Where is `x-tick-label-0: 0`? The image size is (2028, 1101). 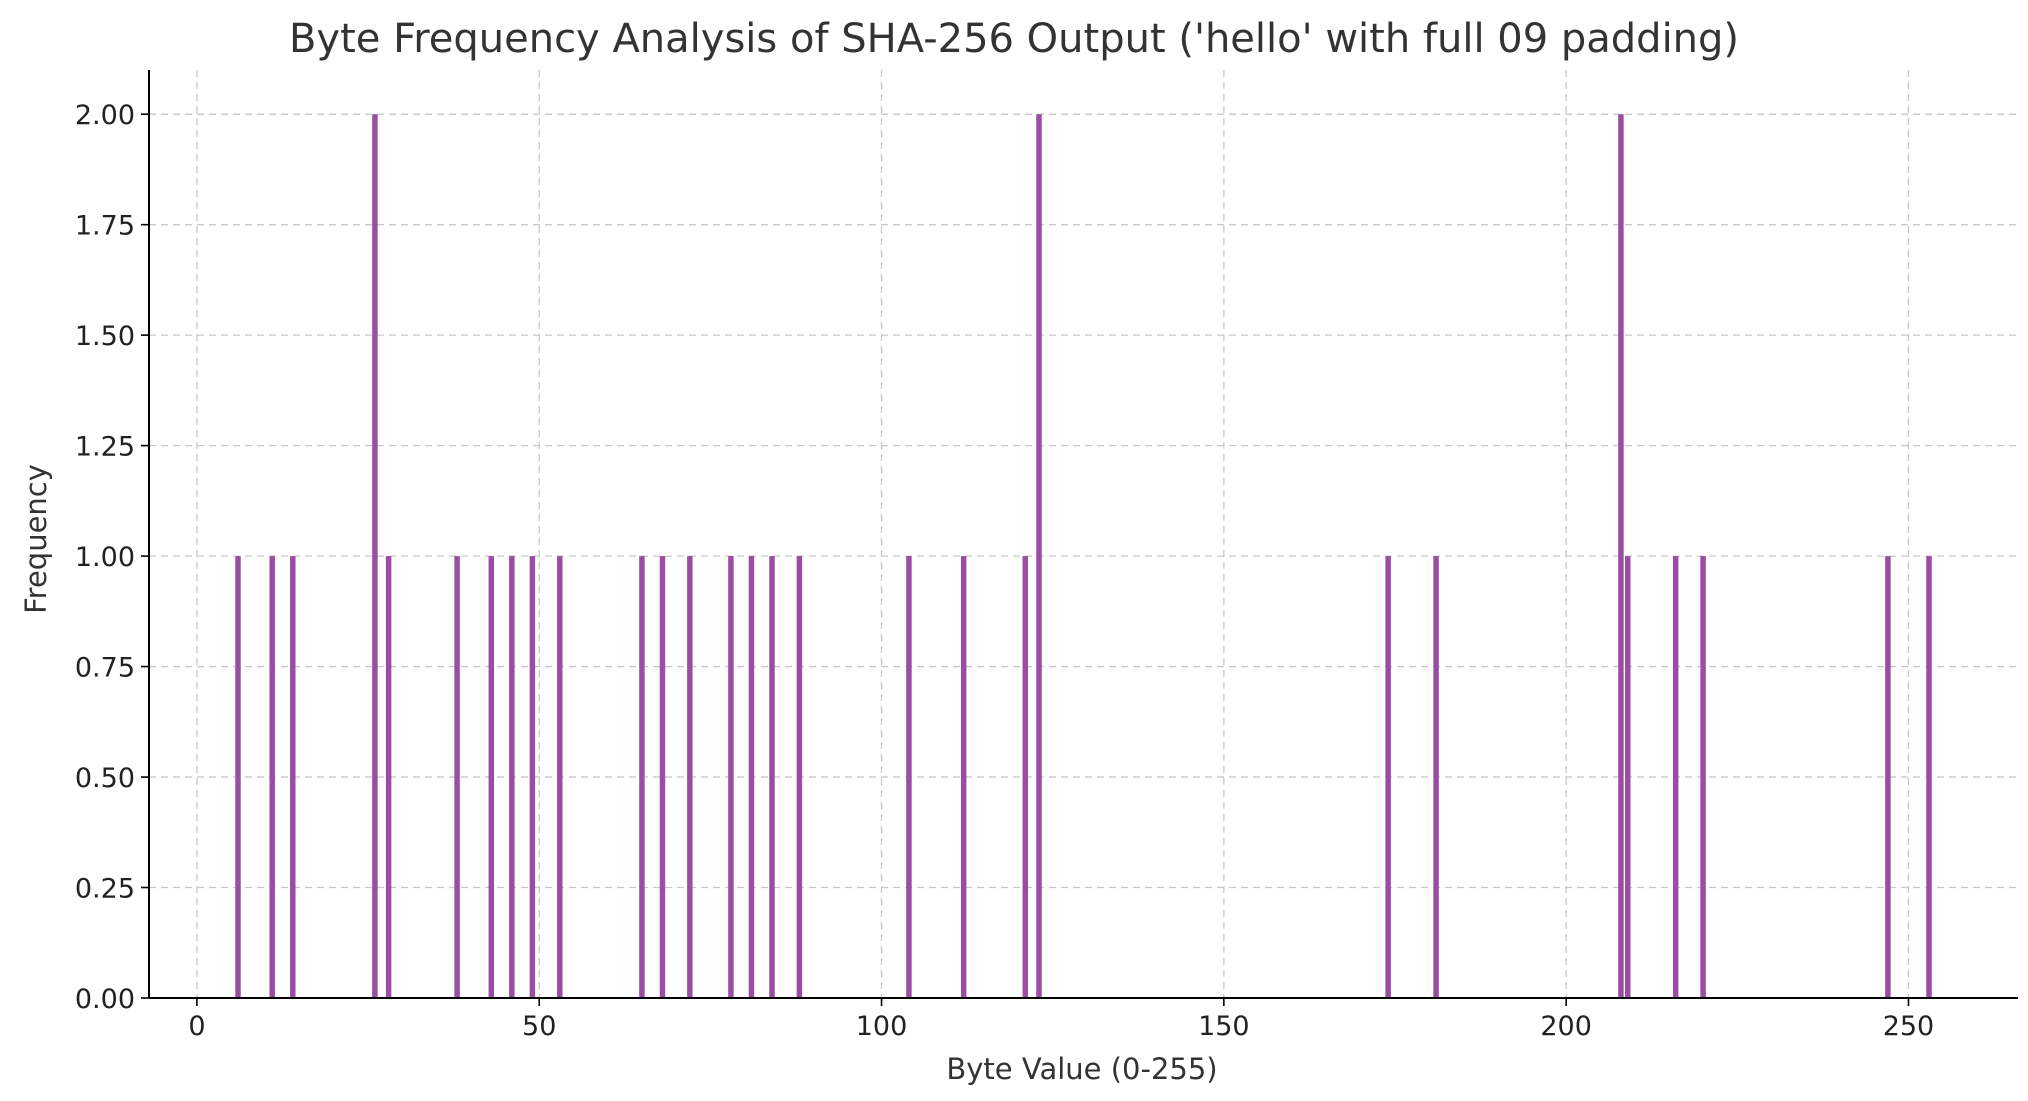 x-tick-label-0: 0 is located at coordinates (196, 1026).